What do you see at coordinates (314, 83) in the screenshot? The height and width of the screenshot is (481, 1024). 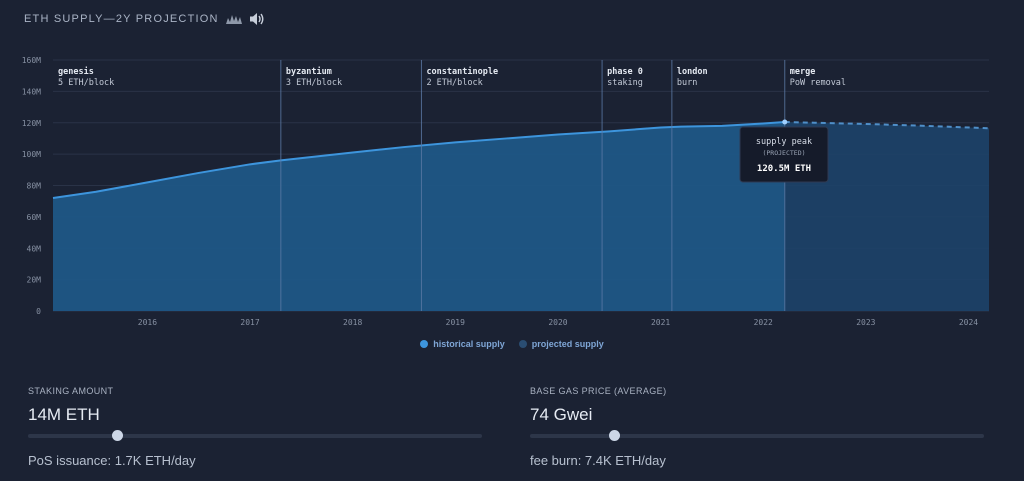 I see `event-detail: 3 ETH/block` at bounding box center [314, 83].